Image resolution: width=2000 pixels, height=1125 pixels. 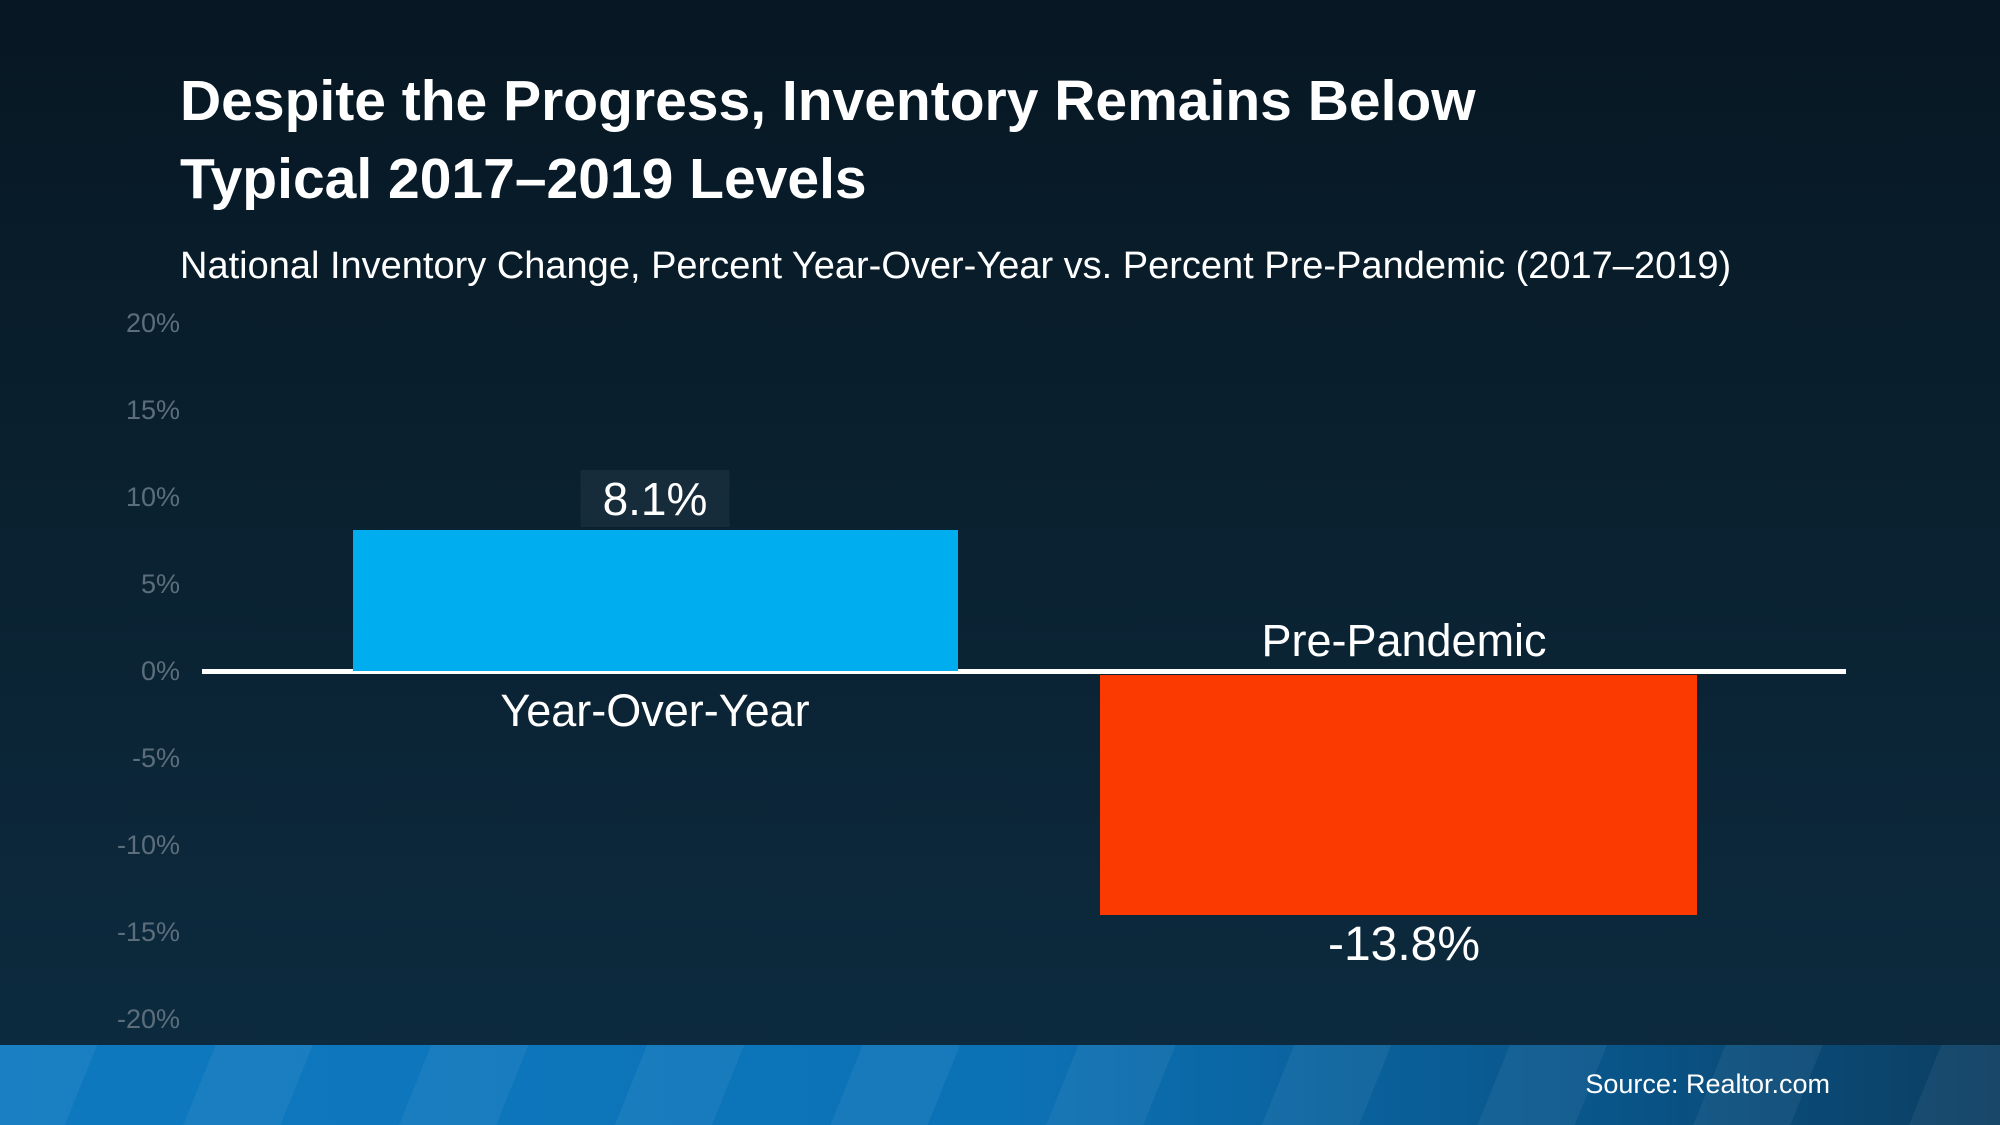 What do you see at coordinates (148, 932) in the screenshot?
I see `y-tick-label: -15%` at bounding box center [148, 932].